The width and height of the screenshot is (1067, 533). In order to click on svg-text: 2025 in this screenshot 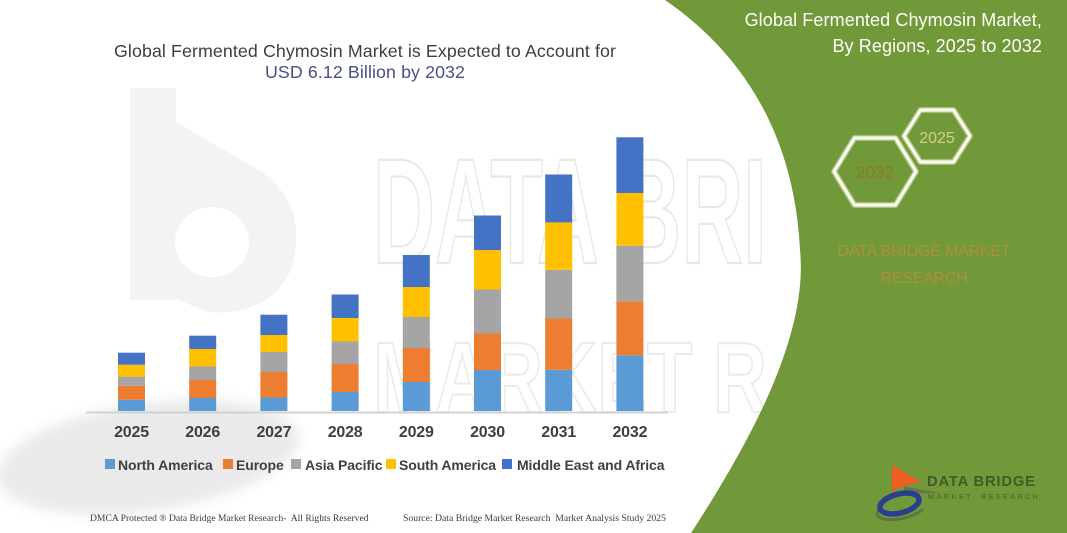, I will do `click(937, 138)`.